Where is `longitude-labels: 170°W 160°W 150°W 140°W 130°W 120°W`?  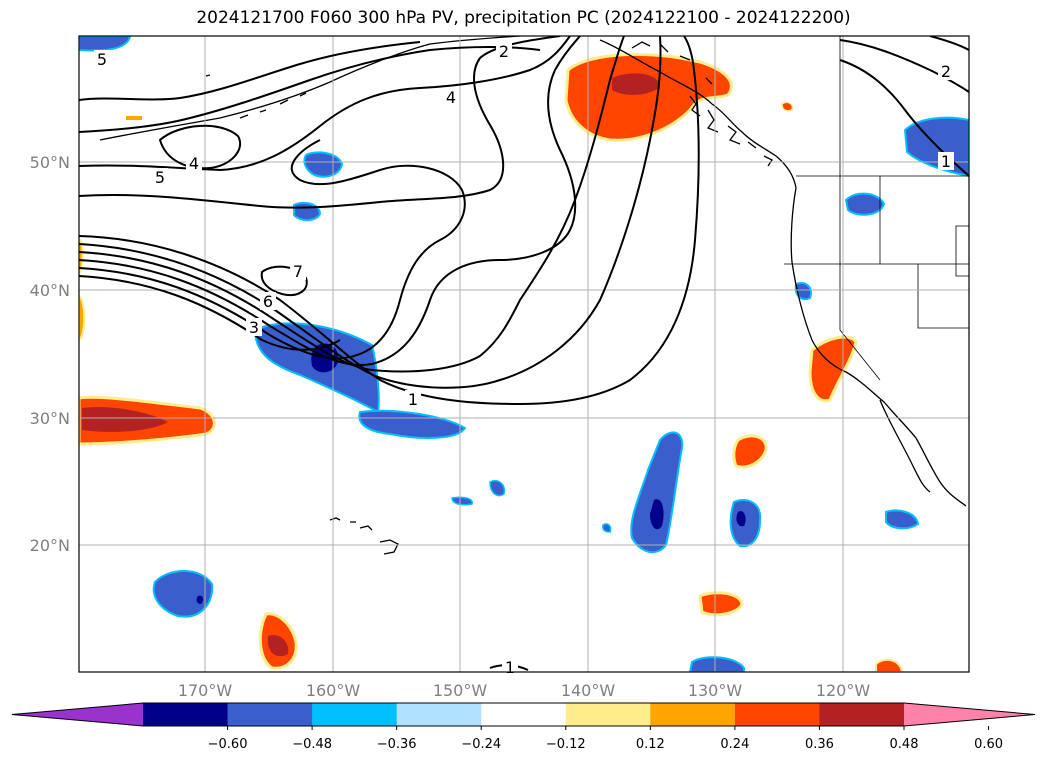
longitude-labels: 170°W 160°W 150°W 140°W 130°W 120°W is located at coordinates (524, 690).